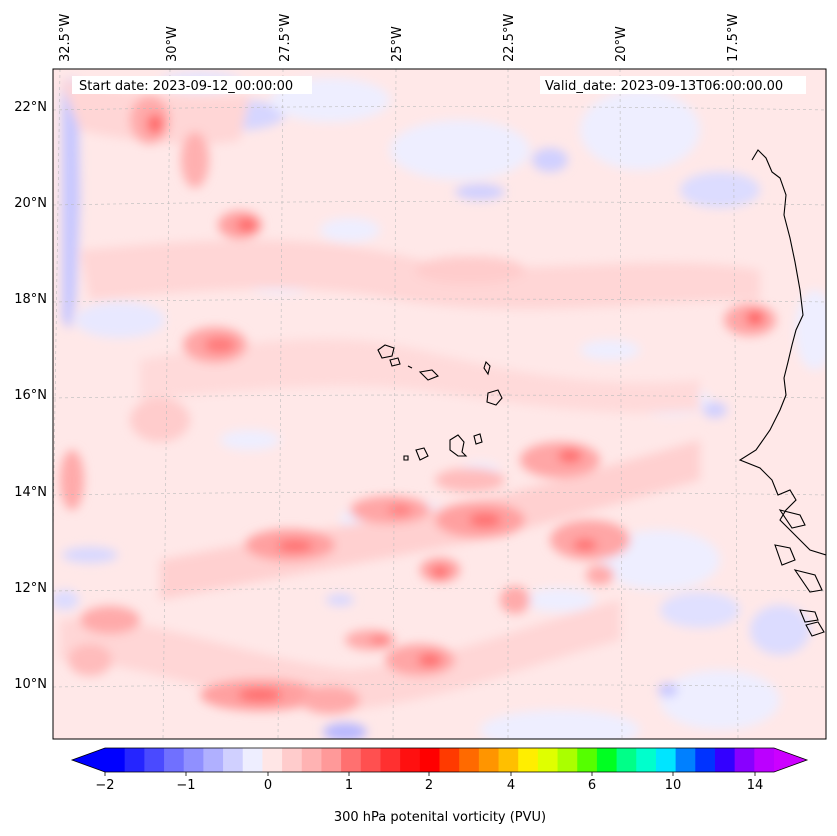  Describe the element at coordinates (664, 86) in the screenshot. I see `valid-date-label: Valid_date: 2023-09-13T06:00:00.00` at that location.